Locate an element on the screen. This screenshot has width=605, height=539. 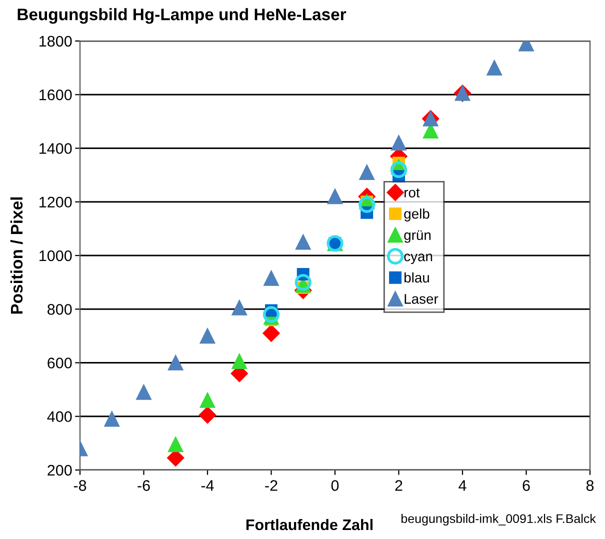
chart-title: Beugungsbild Hg-Lampe und HeNe-Laser is located at coordinates (182, 16).